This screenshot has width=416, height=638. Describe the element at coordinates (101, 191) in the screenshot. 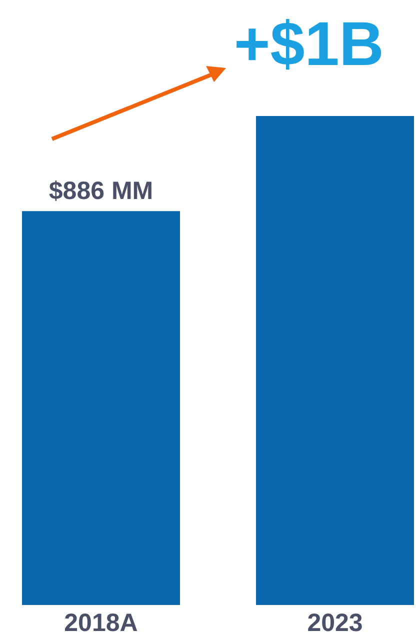

I see `data-label: $886 MM` at that location.